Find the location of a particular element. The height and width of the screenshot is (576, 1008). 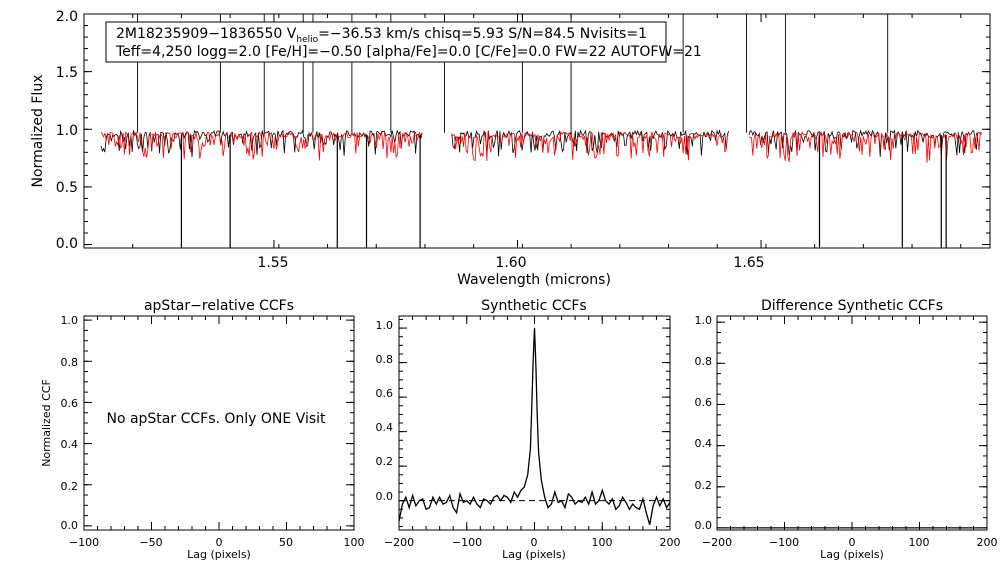

synthetic-ccf-title: Synthetic CCFs is located at coordinates (533, 306).